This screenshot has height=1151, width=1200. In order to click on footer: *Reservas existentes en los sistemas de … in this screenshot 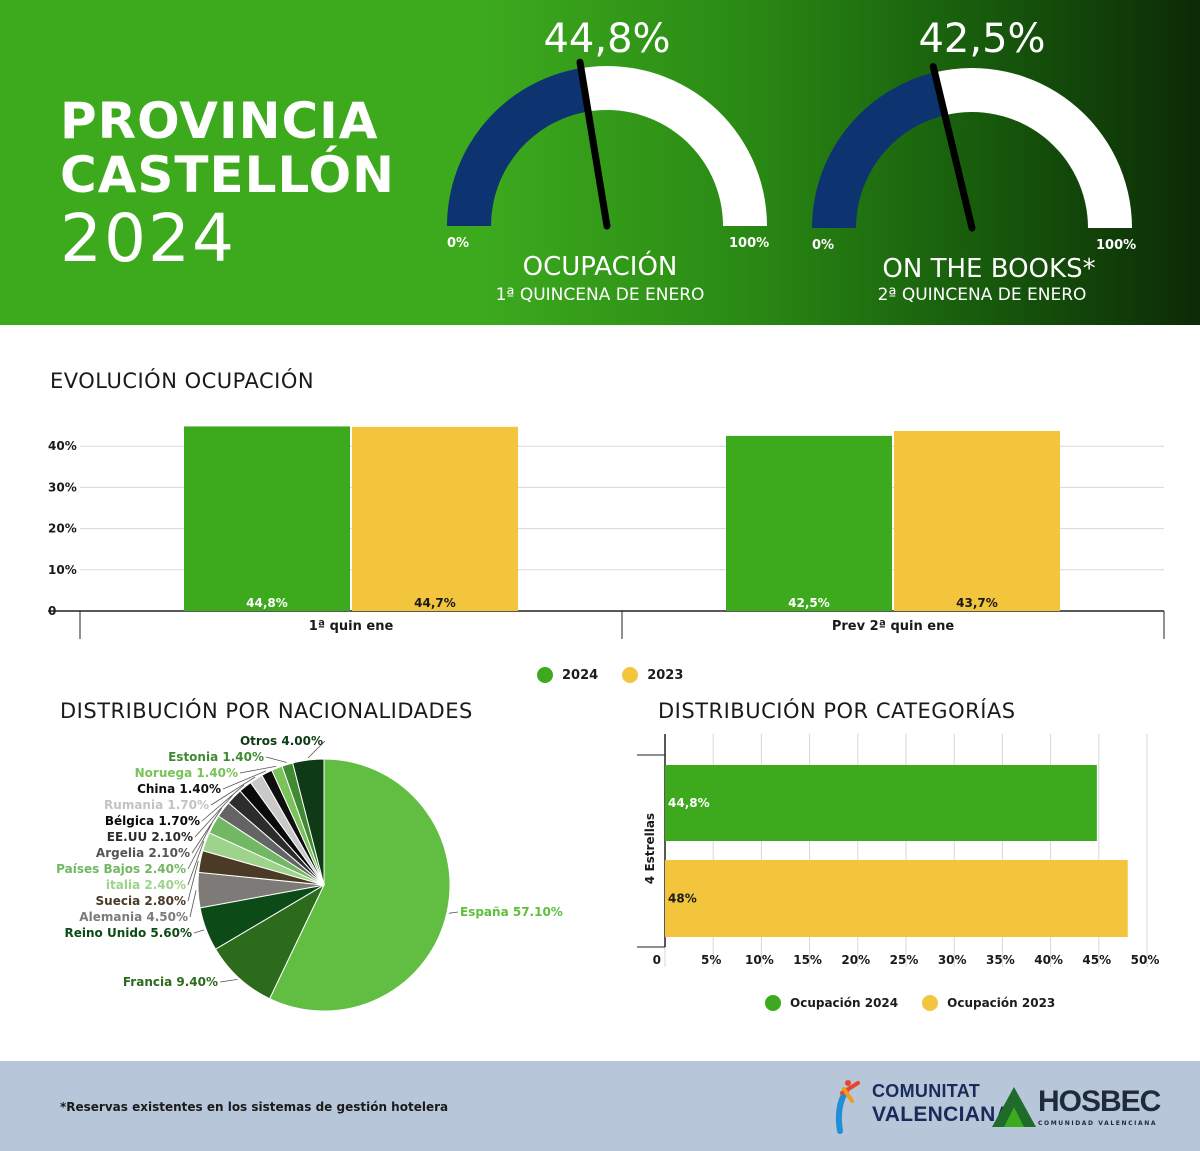, I will do `click(600, 1106)`.